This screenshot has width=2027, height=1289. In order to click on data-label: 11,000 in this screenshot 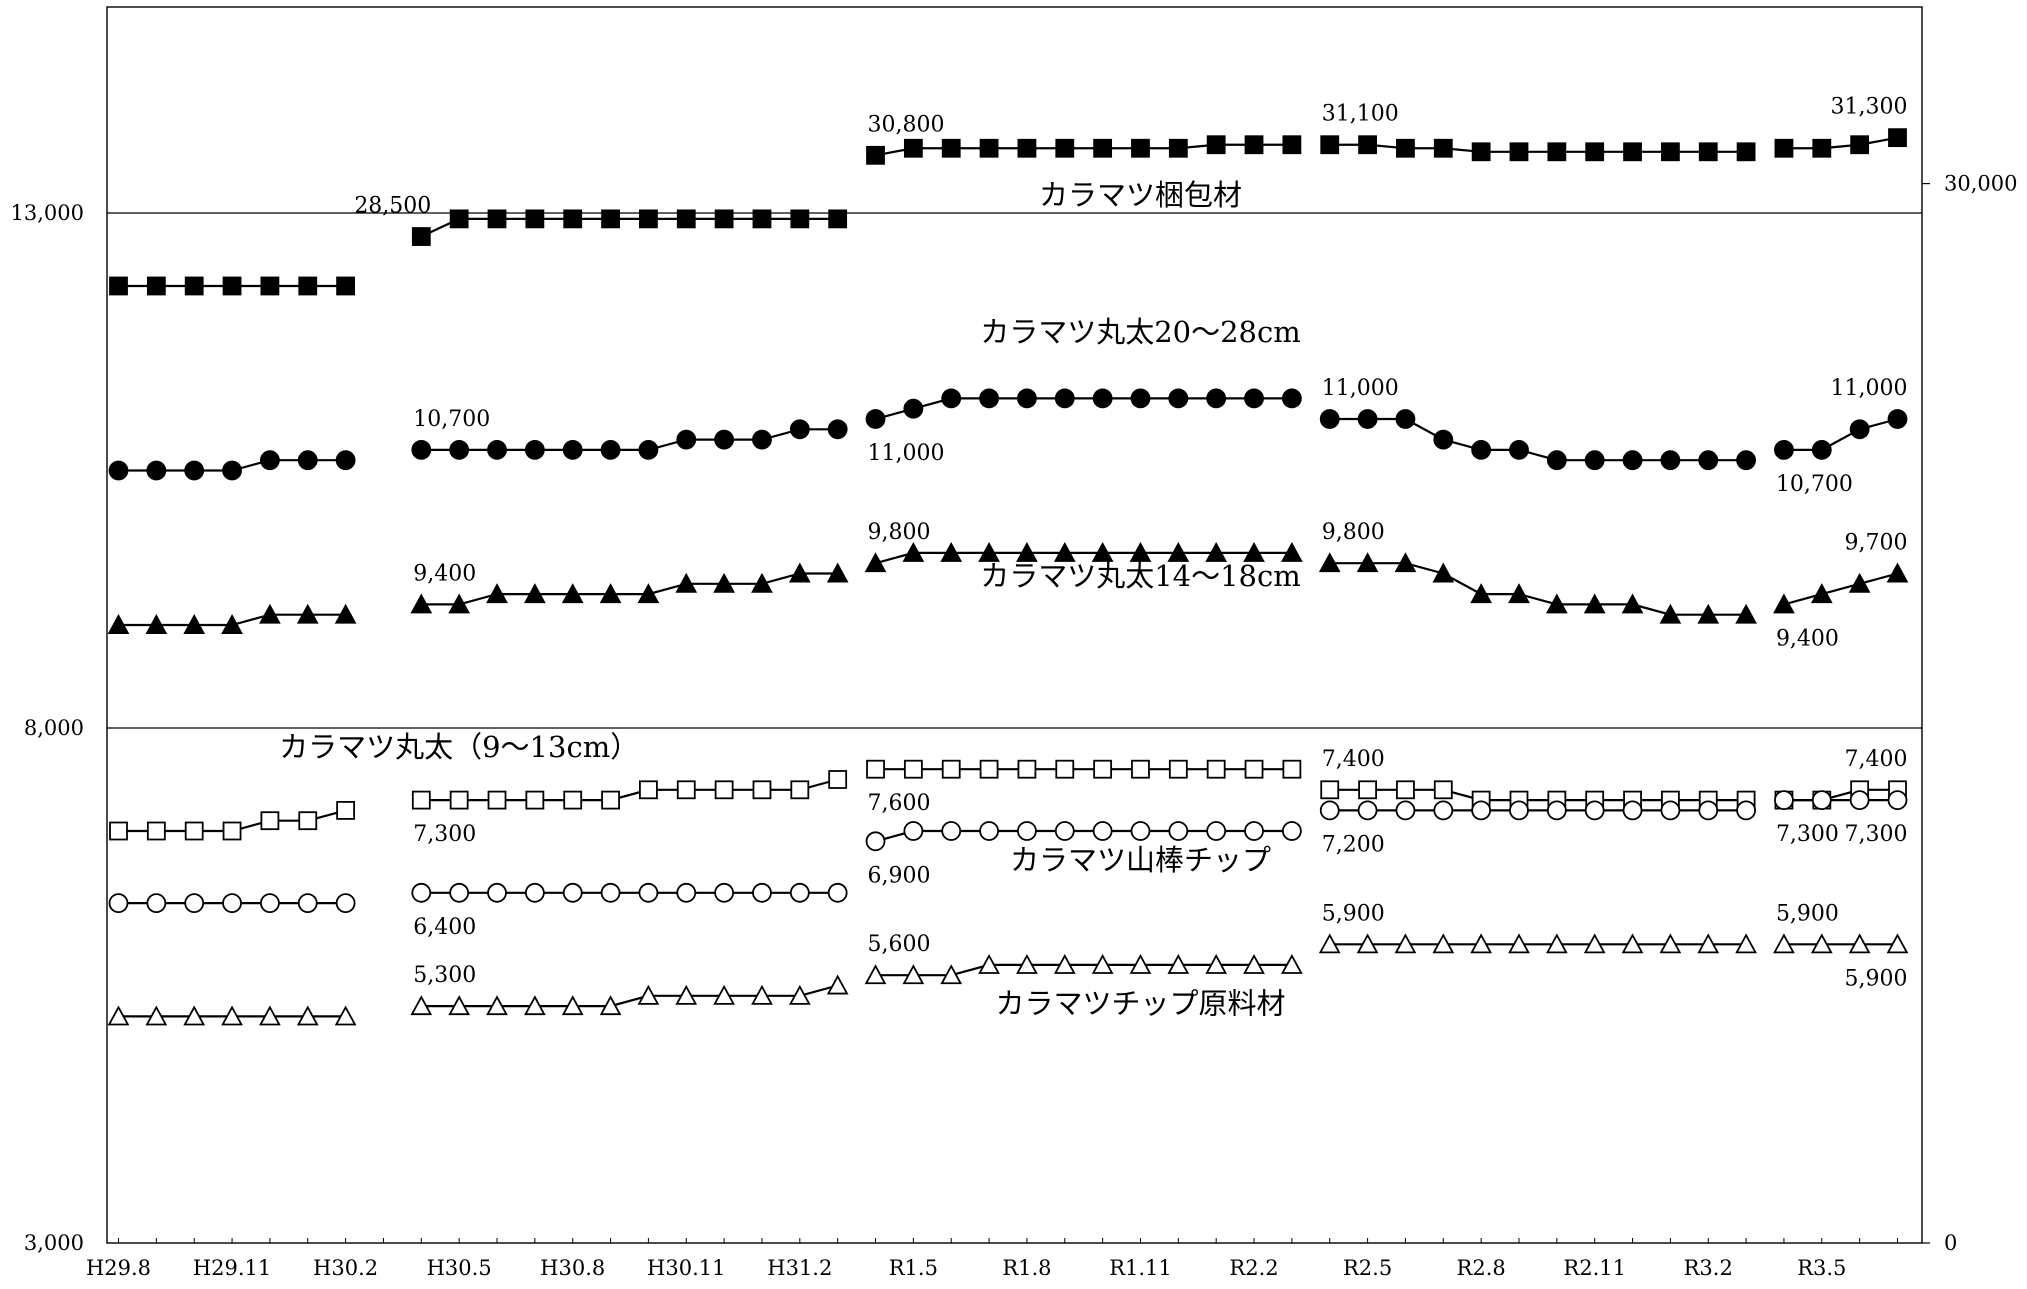, I will do `click(906, 453)`.